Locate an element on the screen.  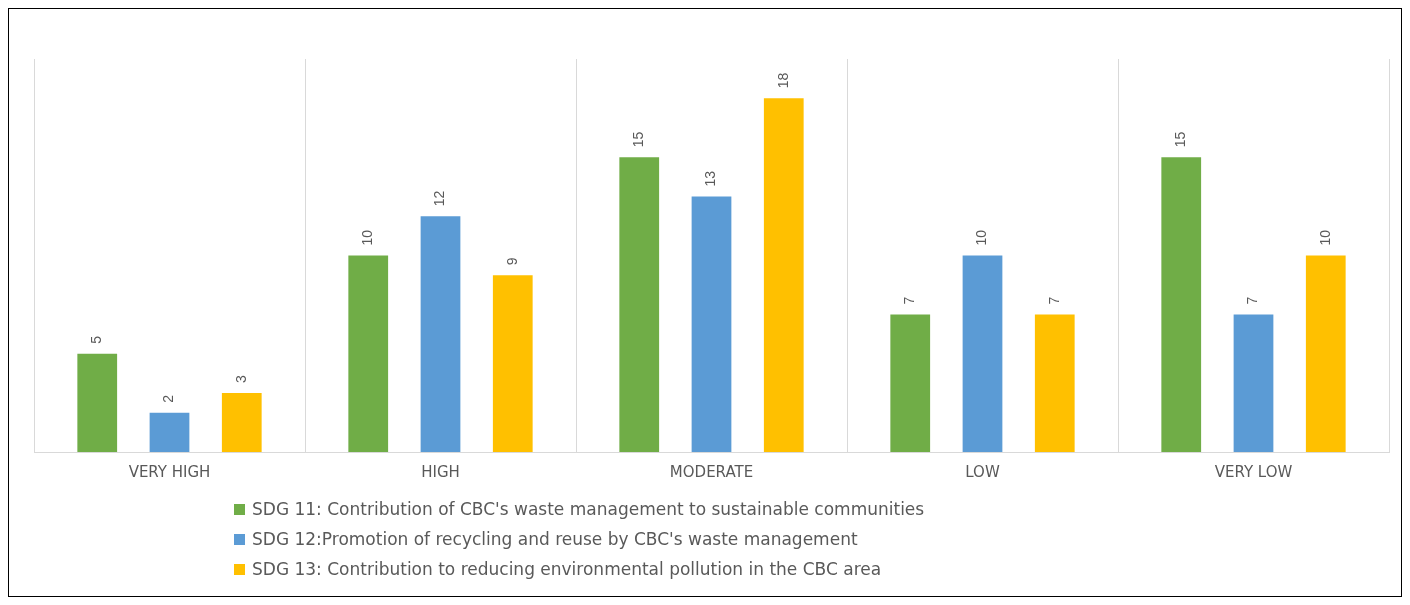
x-tick-label: MODERATE is located at coordinates (711, 471).